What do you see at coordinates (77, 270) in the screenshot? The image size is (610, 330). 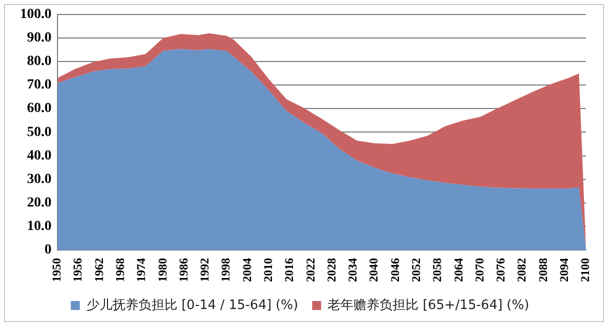 I see `x-tick-label: 1956` at bounding box center [77, 270].